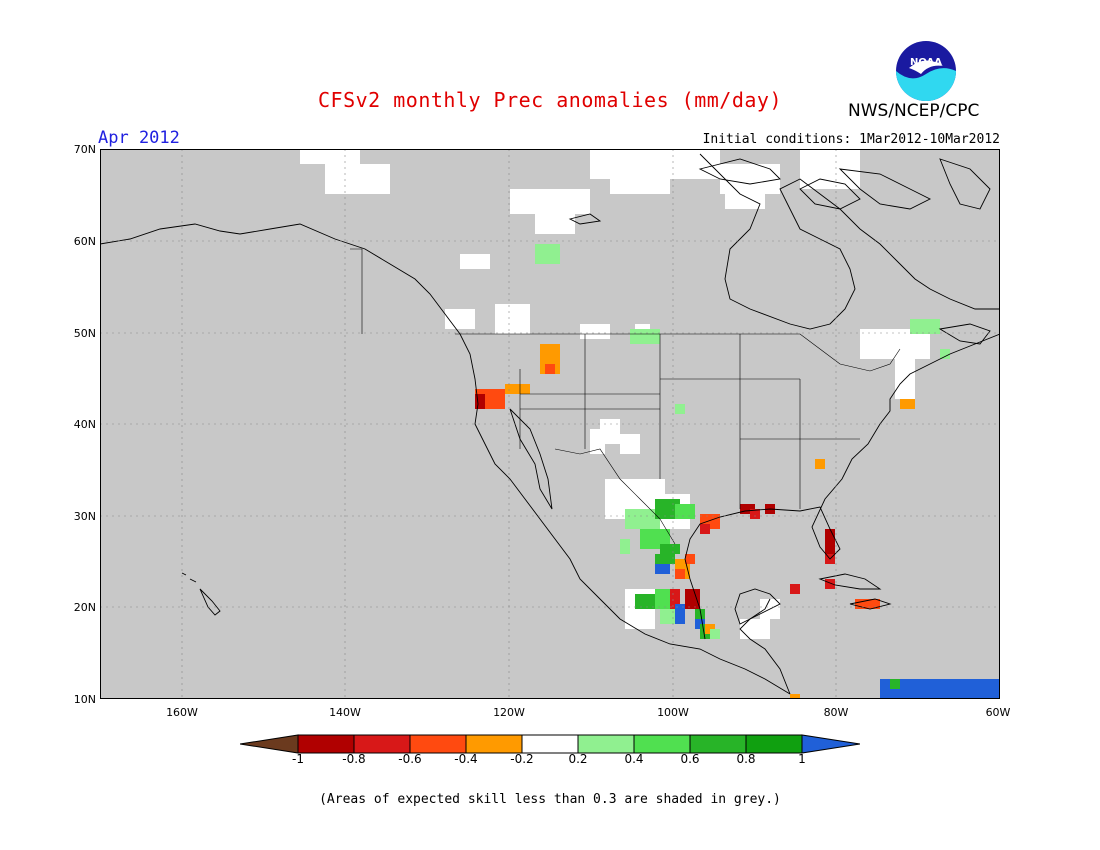 The width and height of the screenshot is (1100, 850). What do you see at coordinates (84, 516) in the screenshot?
I see `lat-label: 30N` at bounding box center [84, 516].